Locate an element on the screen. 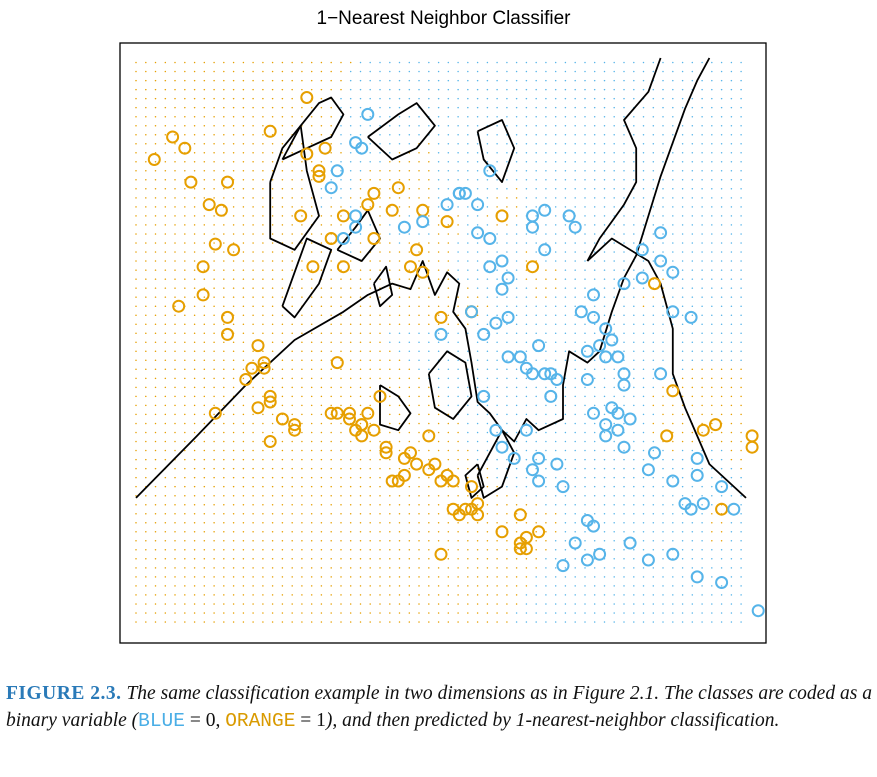  point-orange is located at coordinates (502, 532).